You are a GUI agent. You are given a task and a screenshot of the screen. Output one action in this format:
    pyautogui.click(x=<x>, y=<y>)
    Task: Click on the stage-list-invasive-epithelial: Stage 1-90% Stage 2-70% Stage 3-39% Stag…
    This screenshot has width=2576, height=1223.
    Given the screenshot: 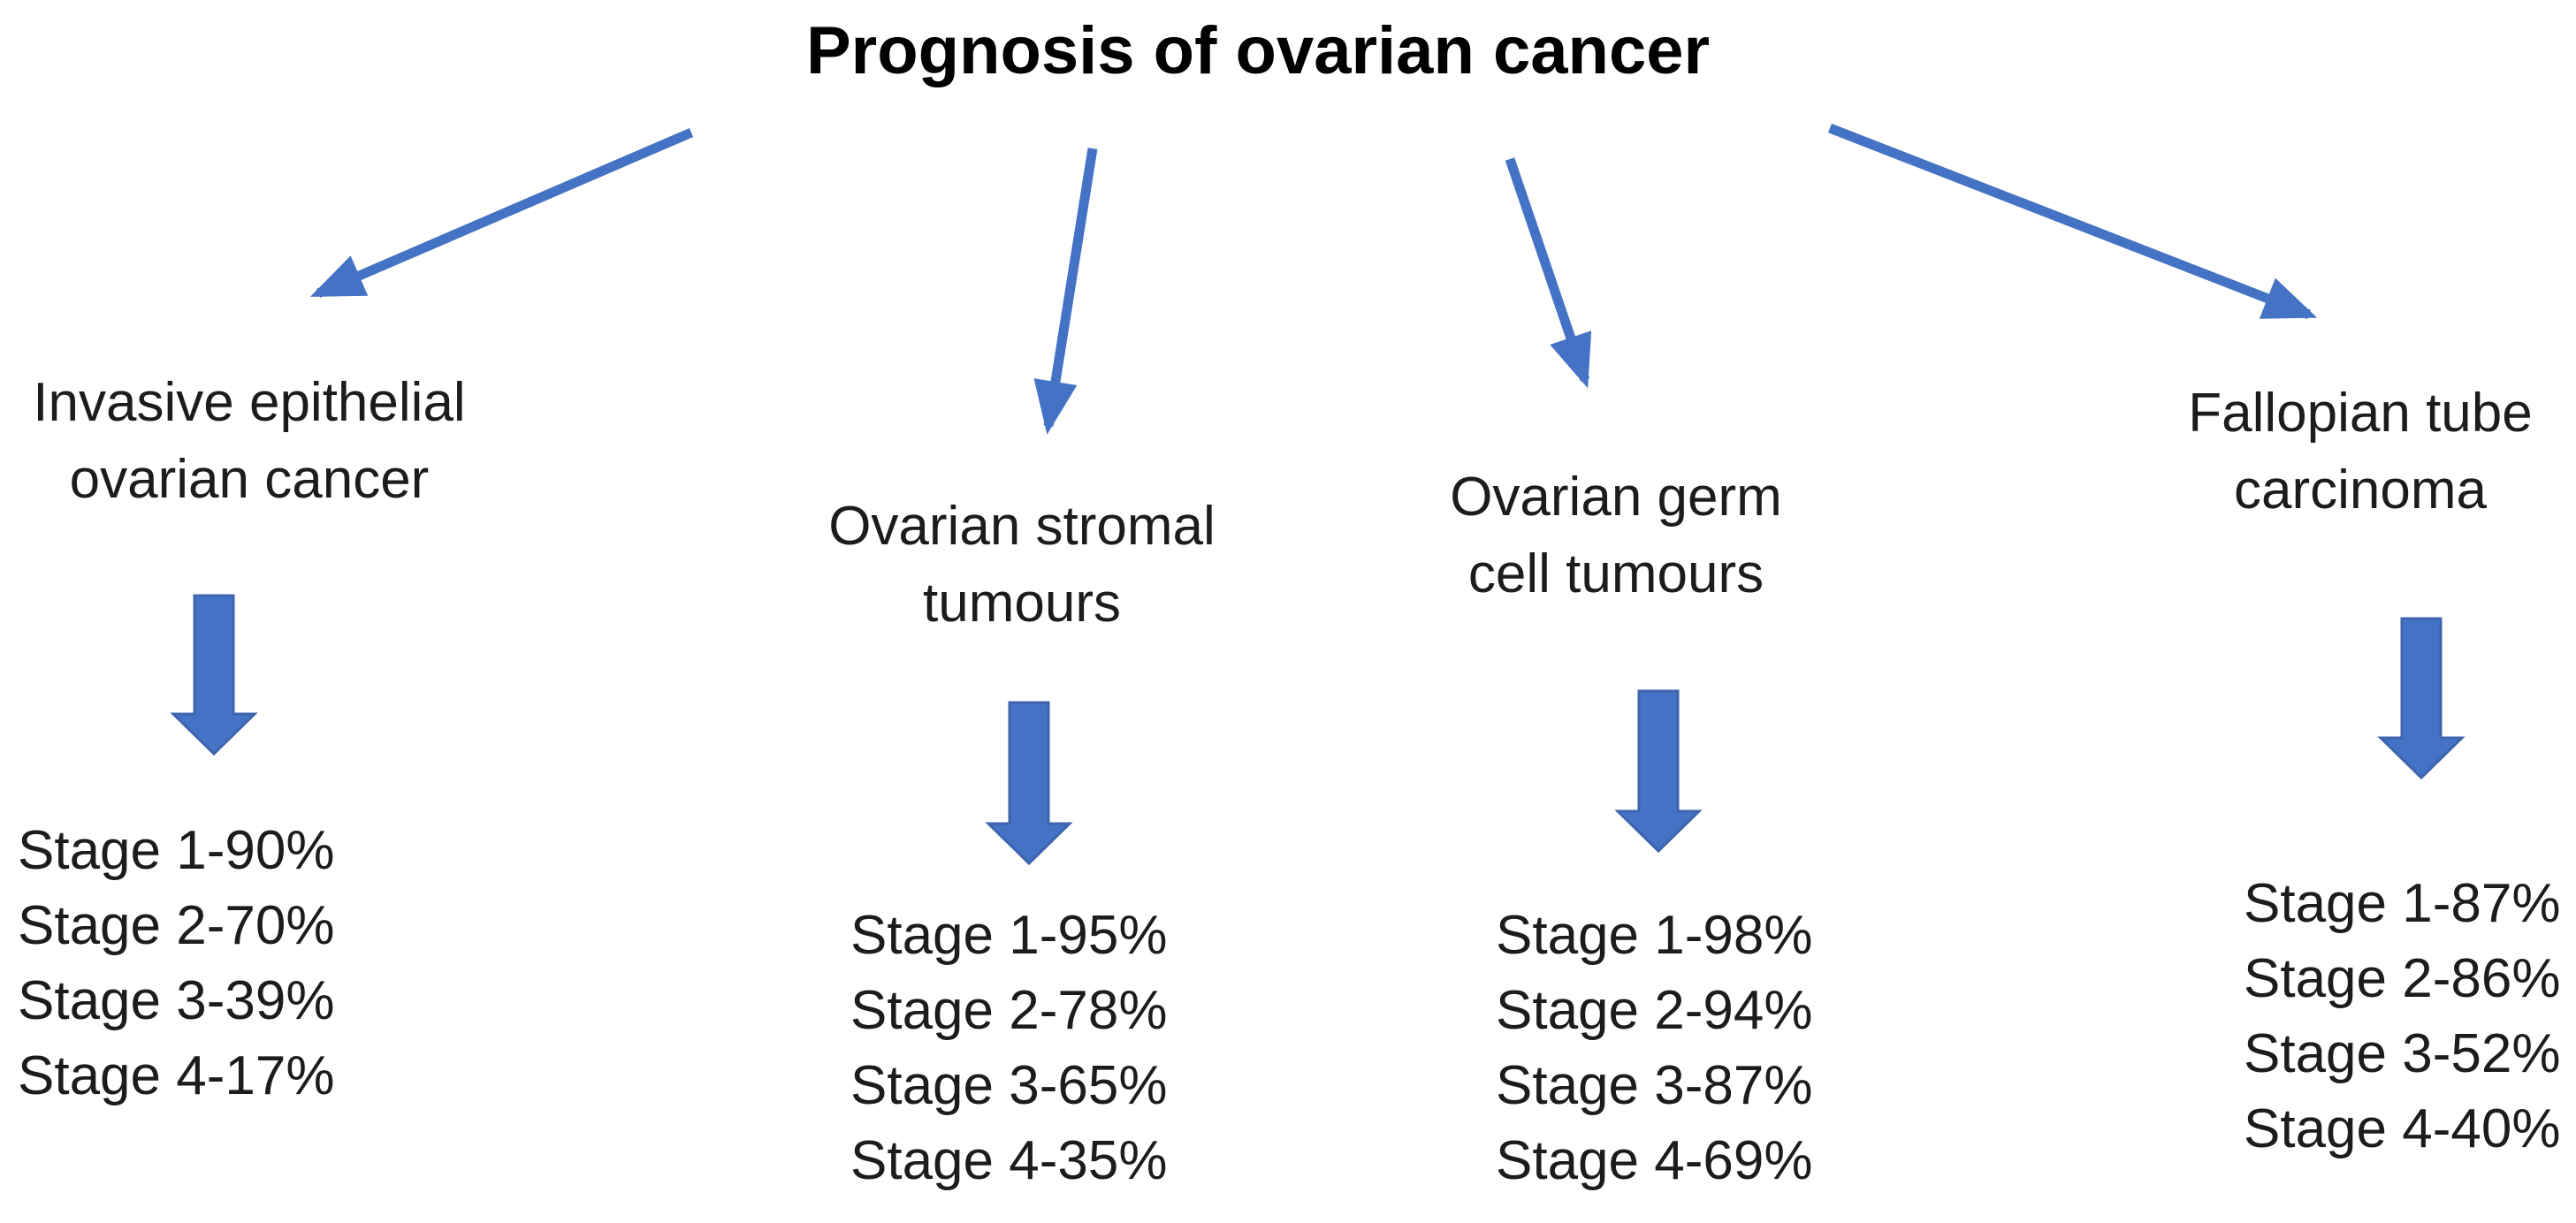 What is the action you would take?
    pyautogui.click(x=176, y=963)
    